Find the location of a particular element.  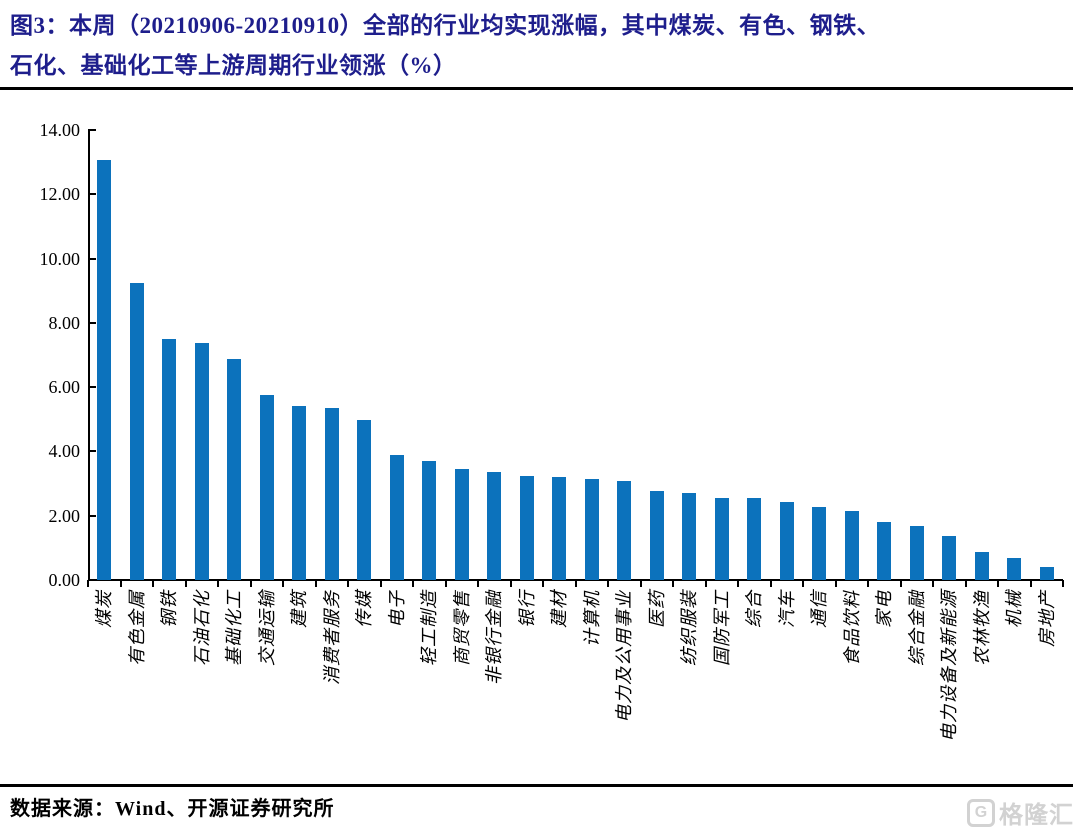

x-axis-label: 轻工制造 is located at coordinates (429, 628).